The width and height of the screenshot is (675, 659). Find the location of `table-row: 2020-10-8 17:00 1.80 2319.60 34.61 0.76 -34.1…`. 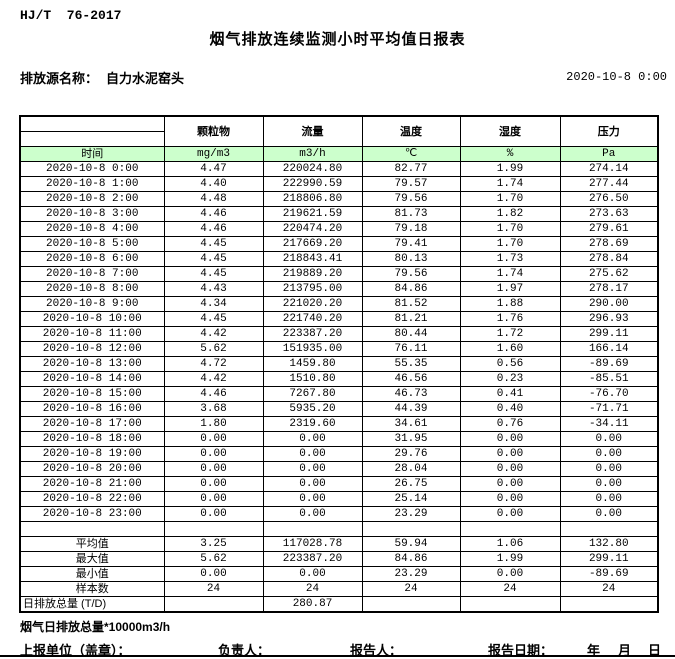

table-row: 2020-10-8 17:00 1.80 2319.60 34.61 0.76 -34.1… is located at coordinates (339, 424).